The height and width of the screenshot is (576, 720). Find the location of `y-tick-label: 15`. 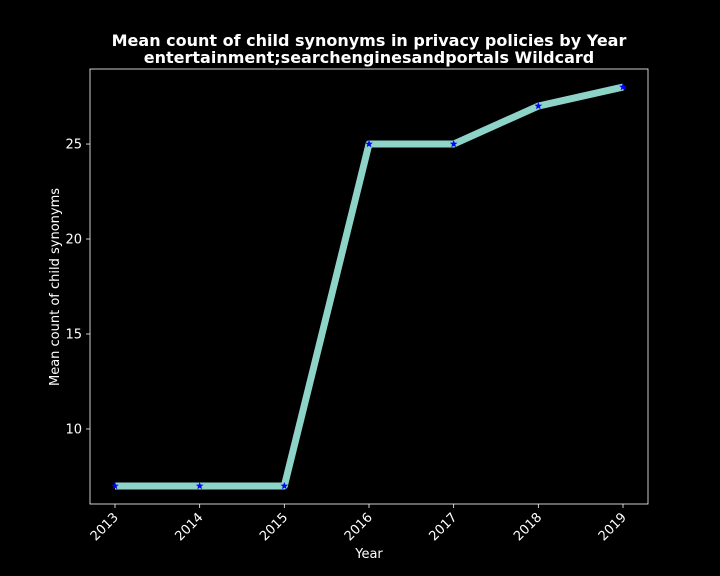

y-tick-label: 15 is located at coordinates (73, 334).